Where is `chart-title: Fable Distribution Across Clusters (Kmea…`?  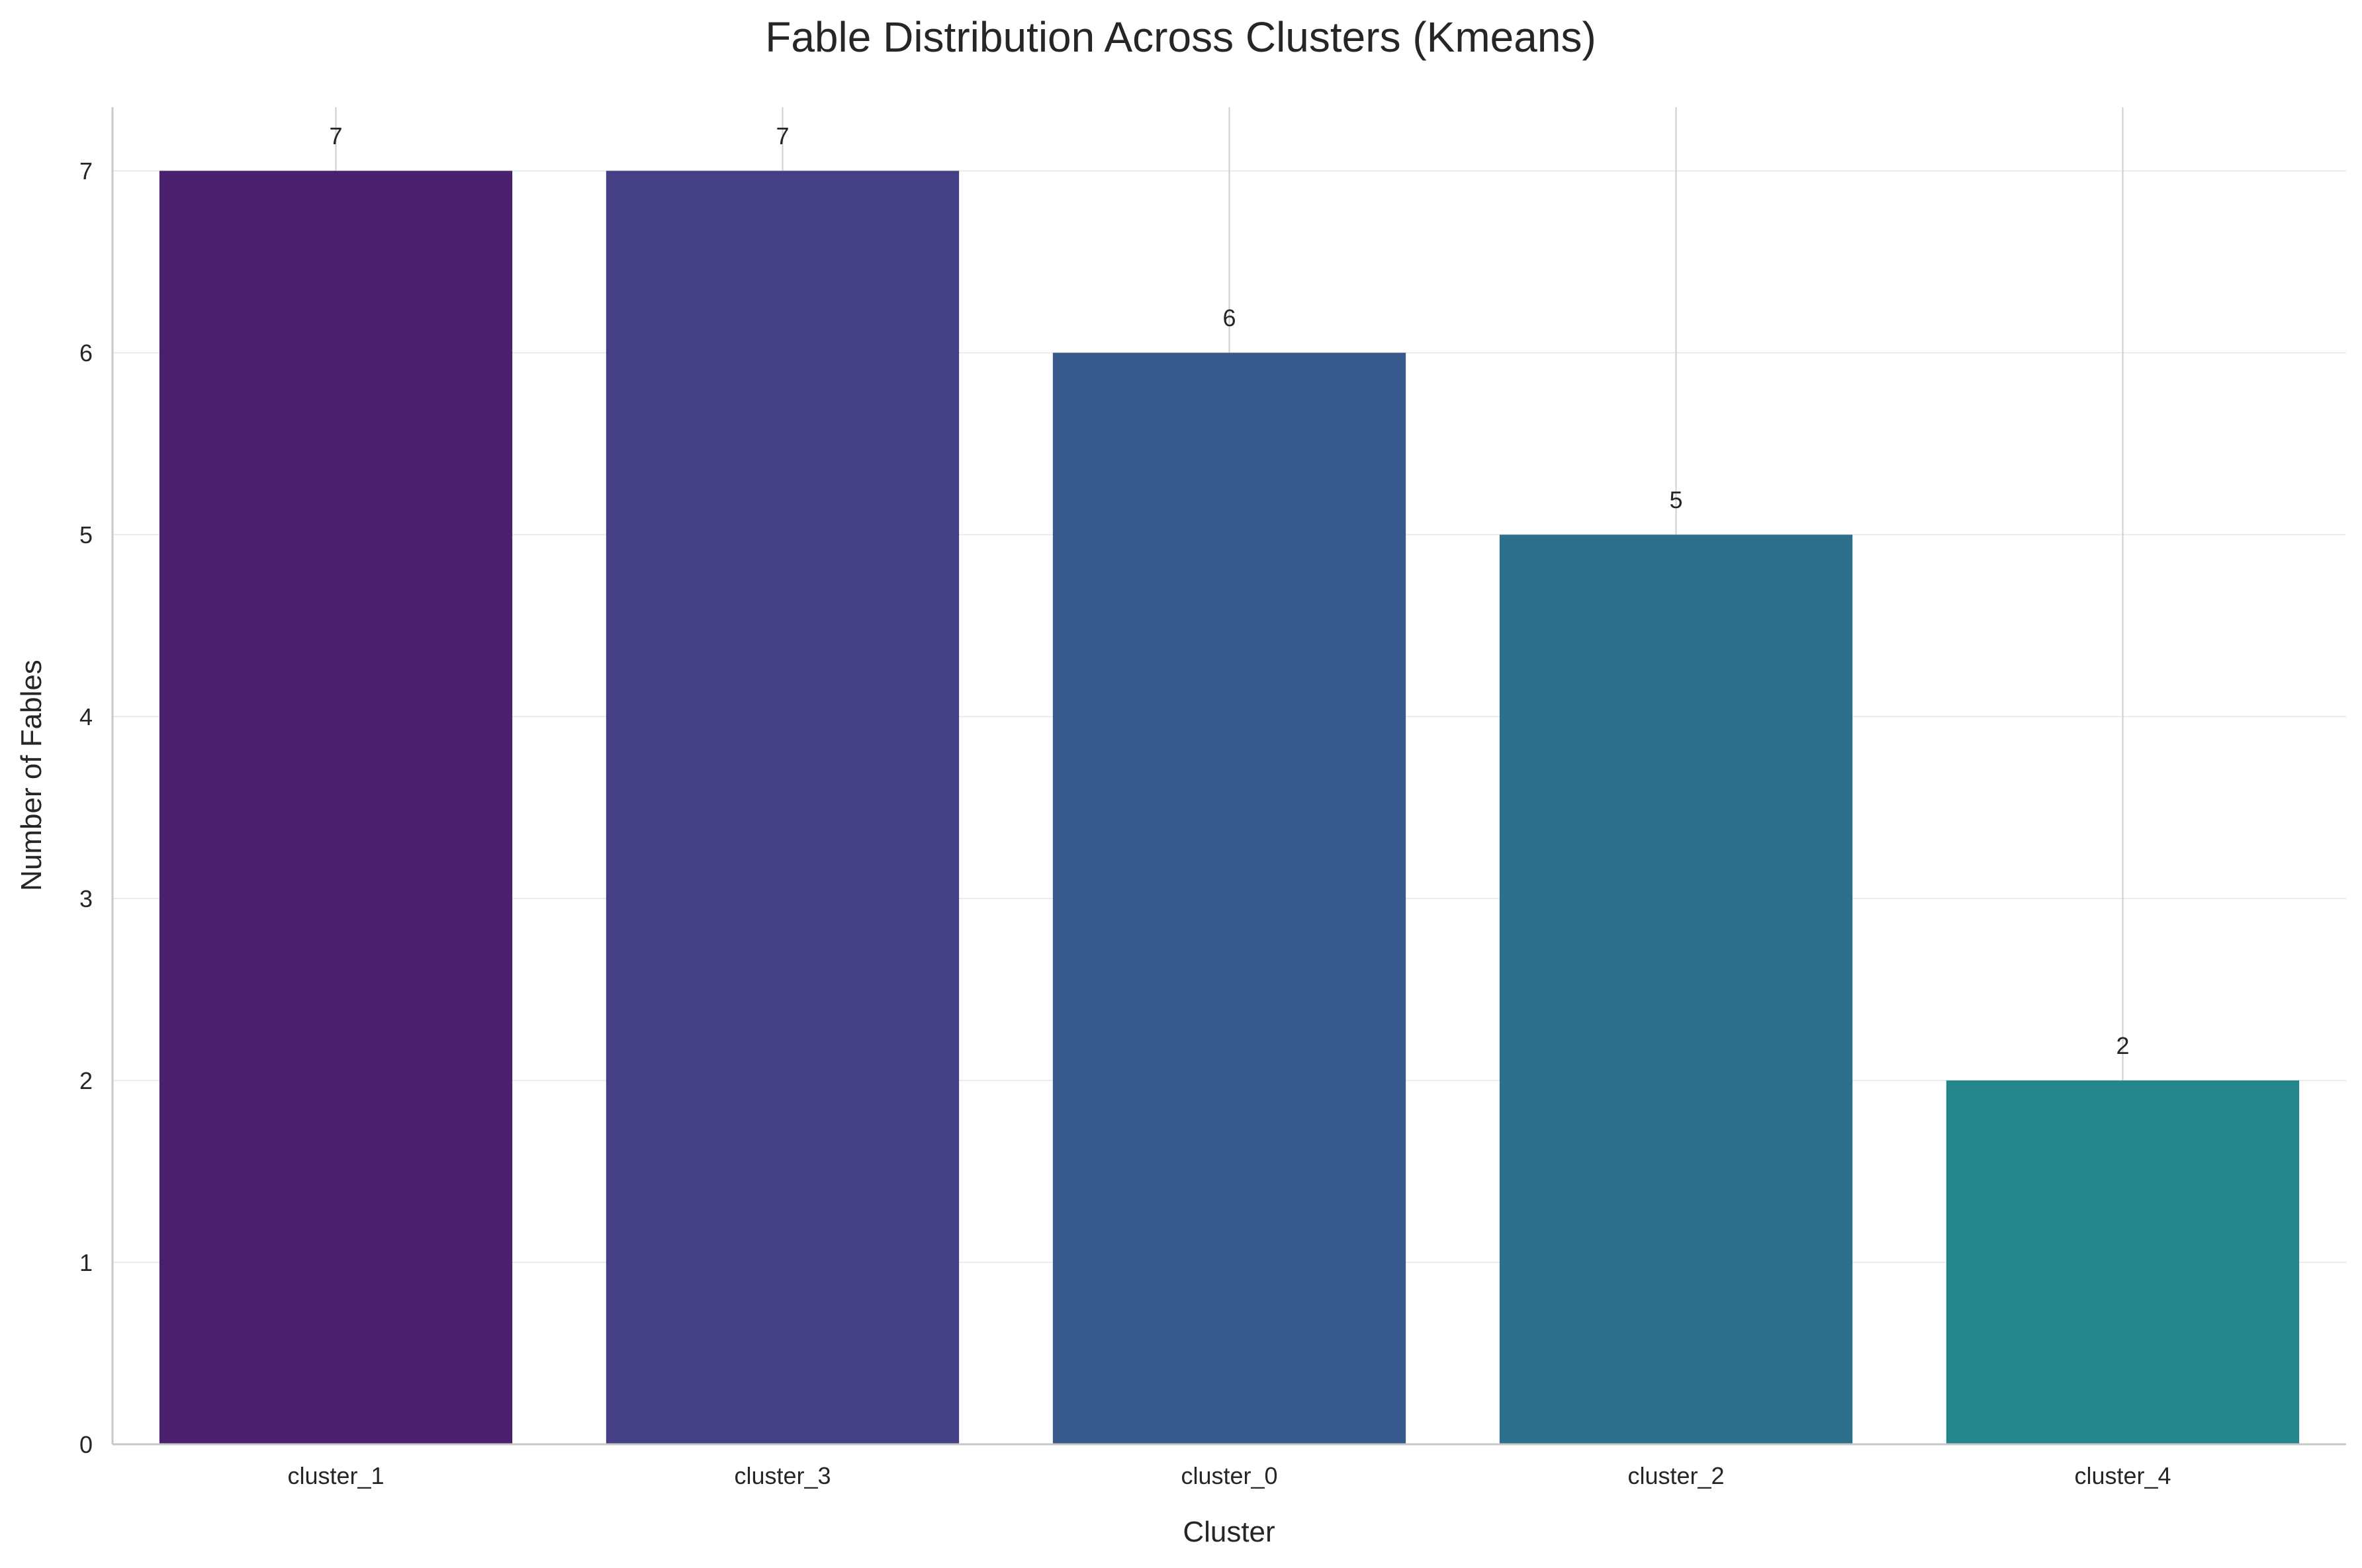 chart-title: Fable Distribution Across Clusters (Kmea… is located at coordinates (1180, 37).